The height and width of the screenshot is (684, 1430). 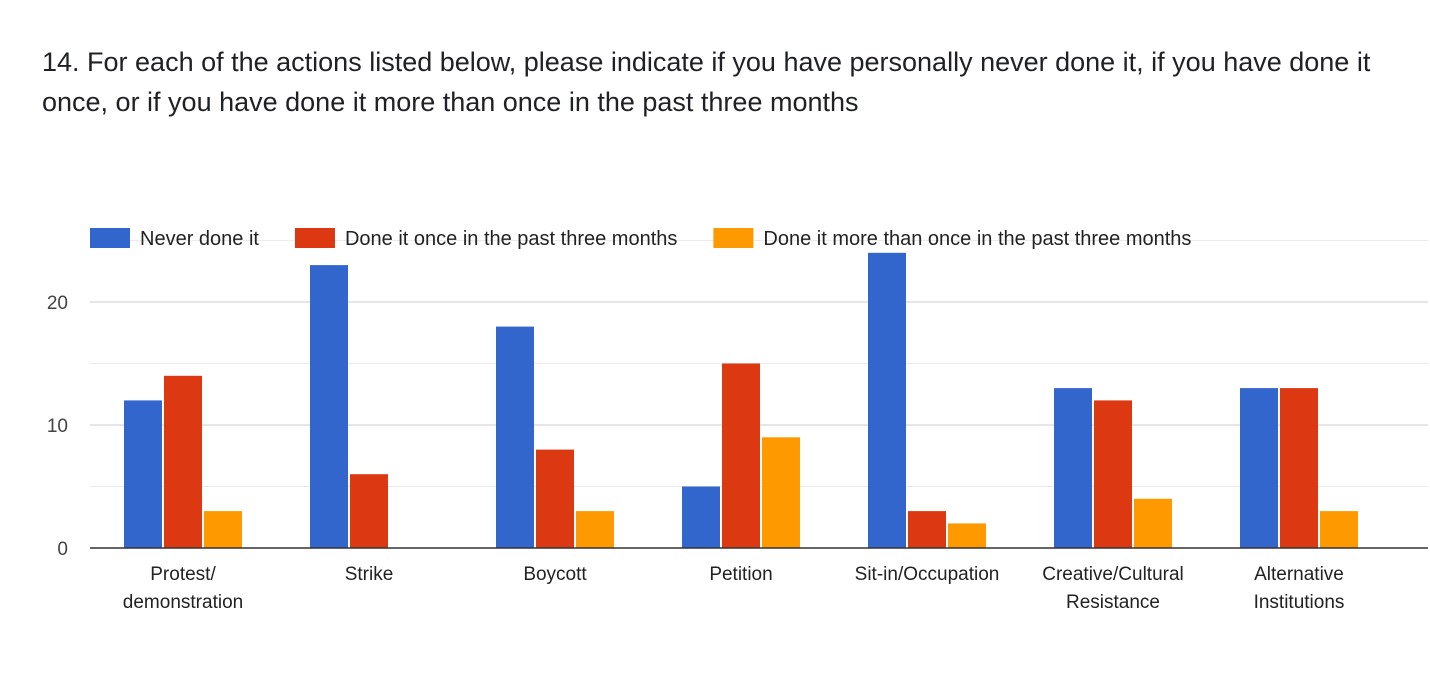 I want to click on y-tick-label: 0, so click(x=62, y=549).